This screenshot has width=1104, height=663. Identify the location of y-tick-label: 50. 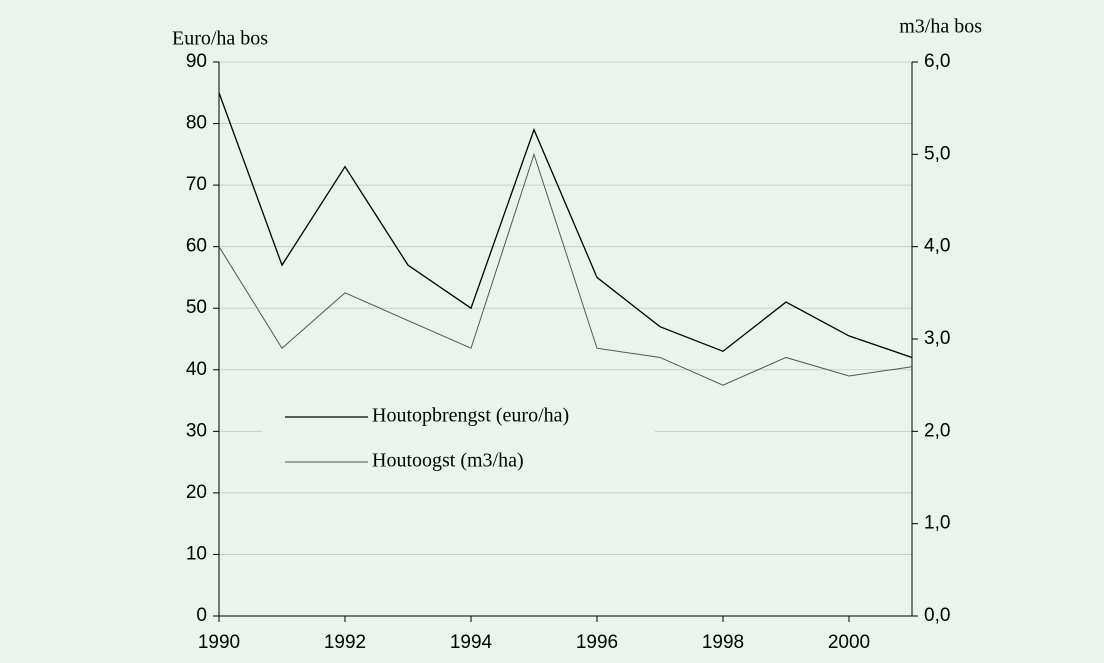
(196, 307).